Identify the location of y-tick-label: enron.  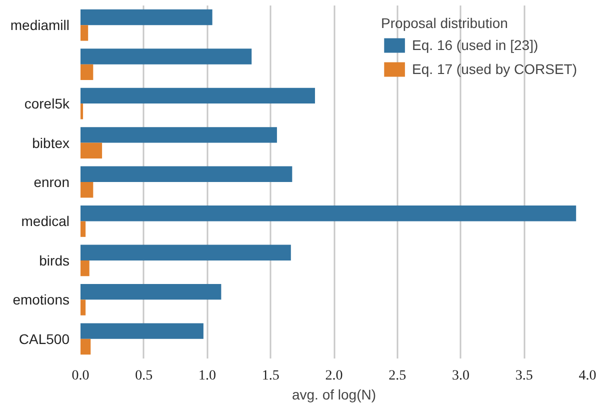
(52, 182).